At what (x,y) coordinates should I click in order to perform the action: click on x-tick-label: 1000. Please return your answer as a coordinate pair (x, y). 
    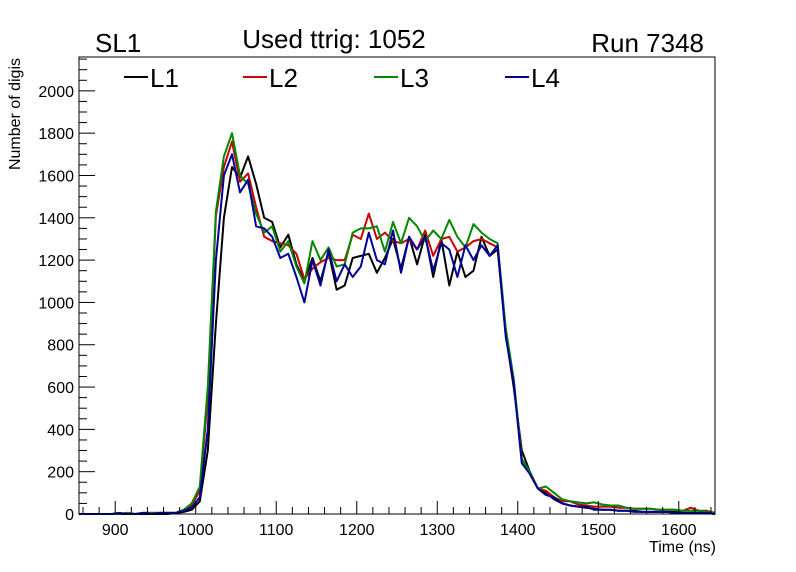
    Looking at the image, I should click on (196, 530).